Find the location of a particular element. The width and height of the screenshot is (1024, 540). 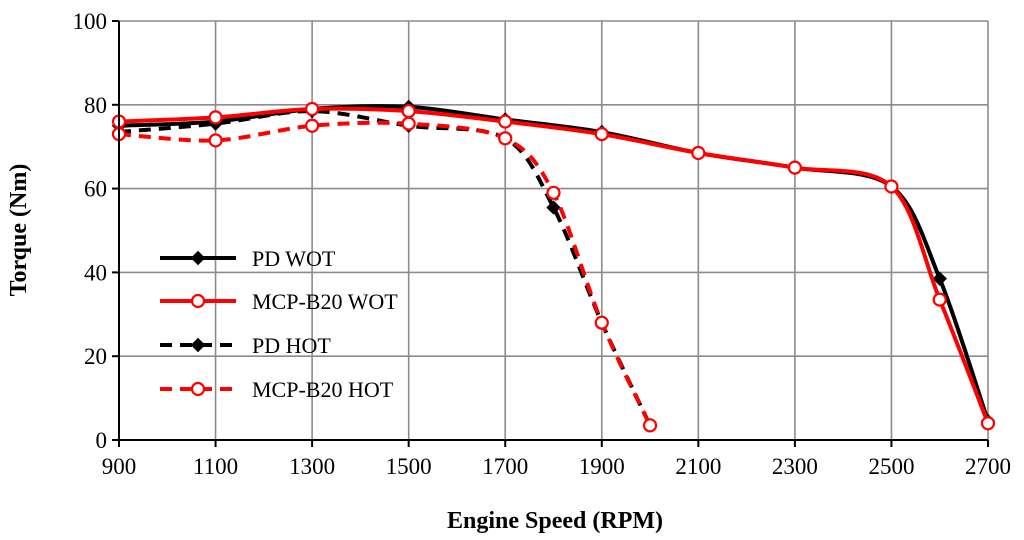

y-axis-title: Torque (Nm) is located at coordinates (19, 230).